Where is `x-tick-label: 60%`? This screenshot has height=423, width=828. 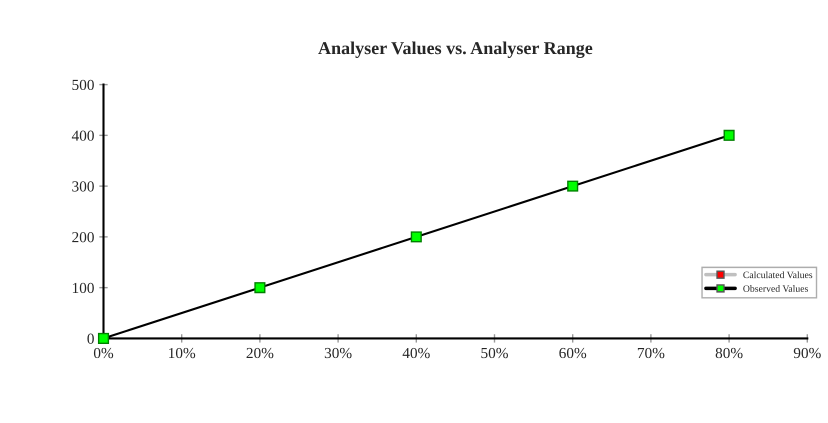
x-tick-label: 60% is located at coordinates (572, 353).